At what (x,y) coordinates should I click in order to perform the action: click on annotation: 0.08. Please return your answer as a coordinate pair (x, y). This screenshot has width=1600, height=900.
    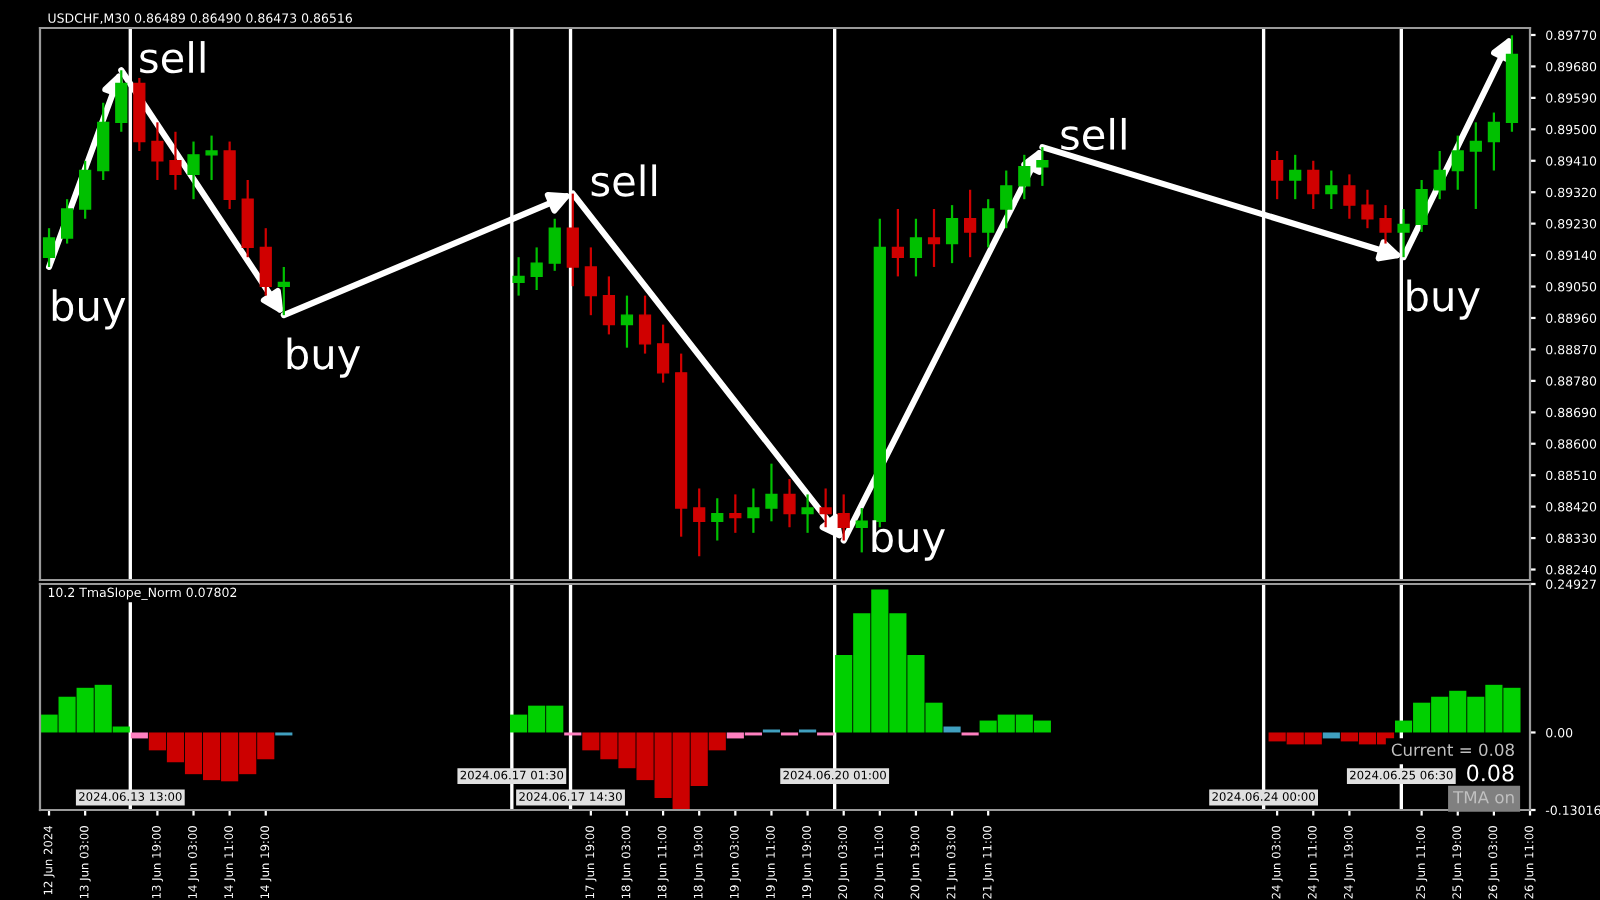
    Looking at the image, I should click on (1490, 773).